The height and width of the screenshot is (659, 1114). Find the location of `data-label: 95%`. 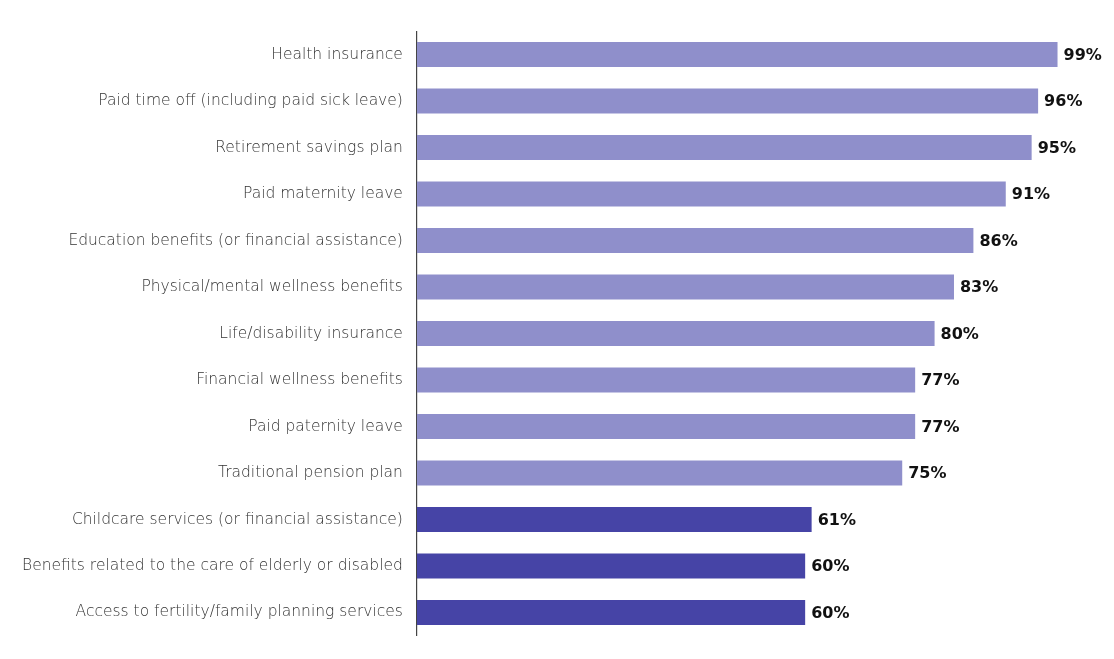

data-label: 95% is located at coordinates (1056, 147).